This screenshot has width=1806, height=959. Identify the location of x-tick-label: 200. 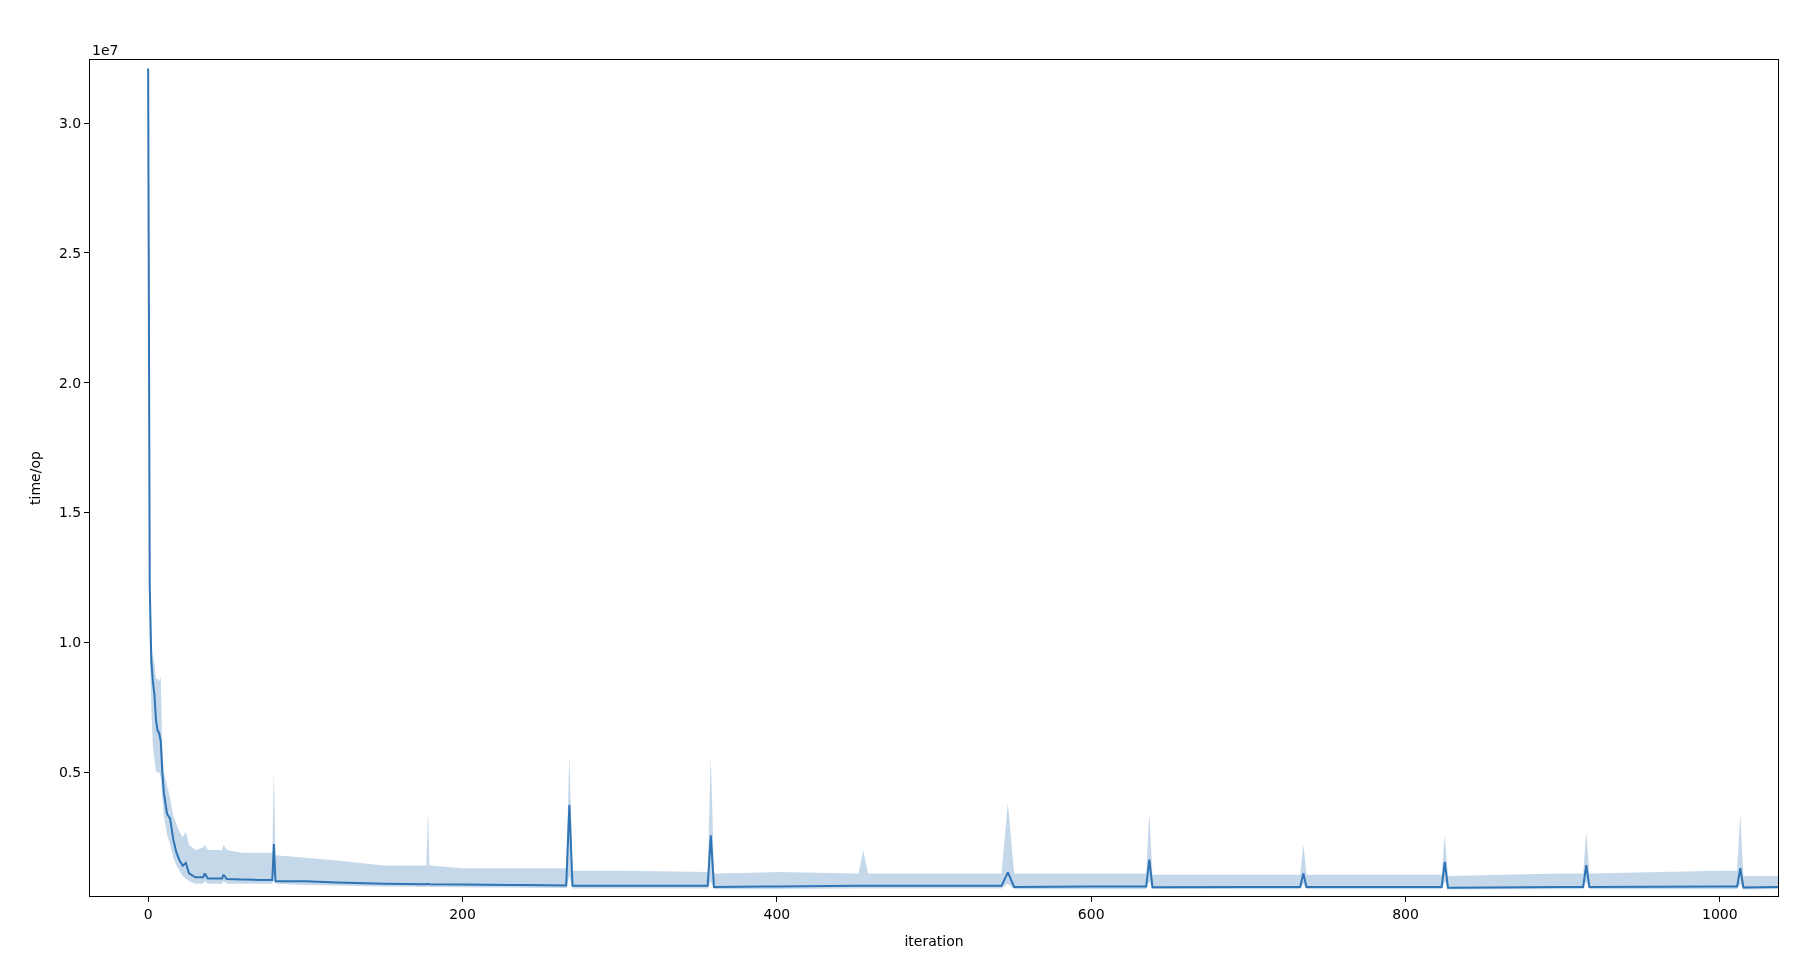
(462, 913).